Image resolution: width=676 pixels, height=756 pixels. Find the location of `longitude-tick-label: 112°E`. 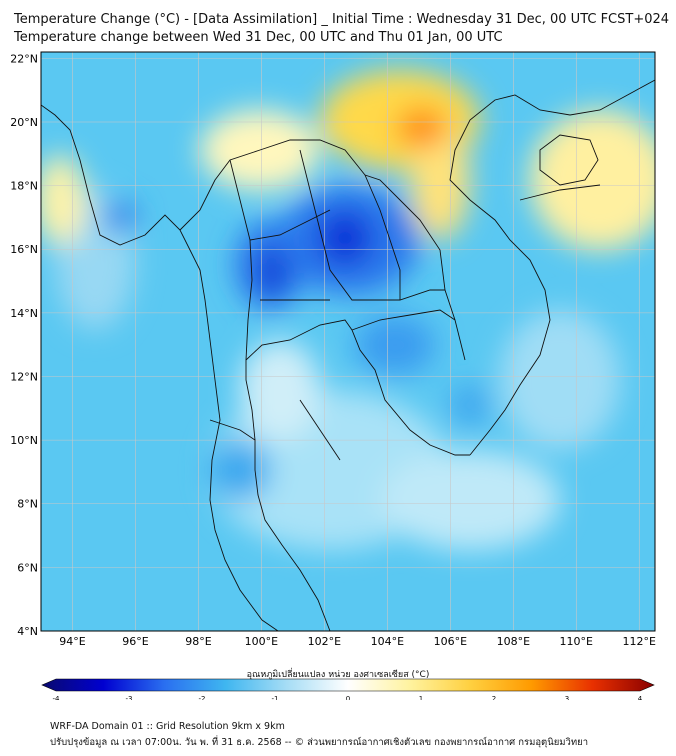

longitude-tick-label: 112°E is located at coordinates (639, 641).